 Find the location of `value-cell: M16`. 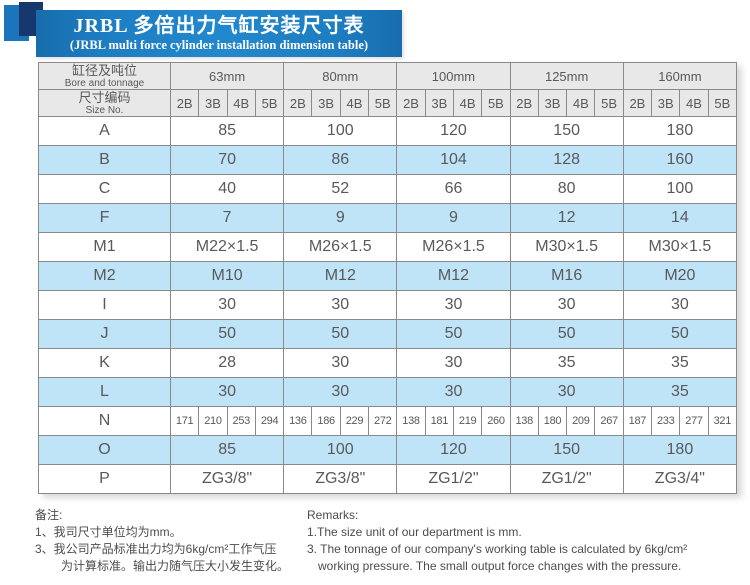

value-cell: M16 is located at coordinates (566, 276).